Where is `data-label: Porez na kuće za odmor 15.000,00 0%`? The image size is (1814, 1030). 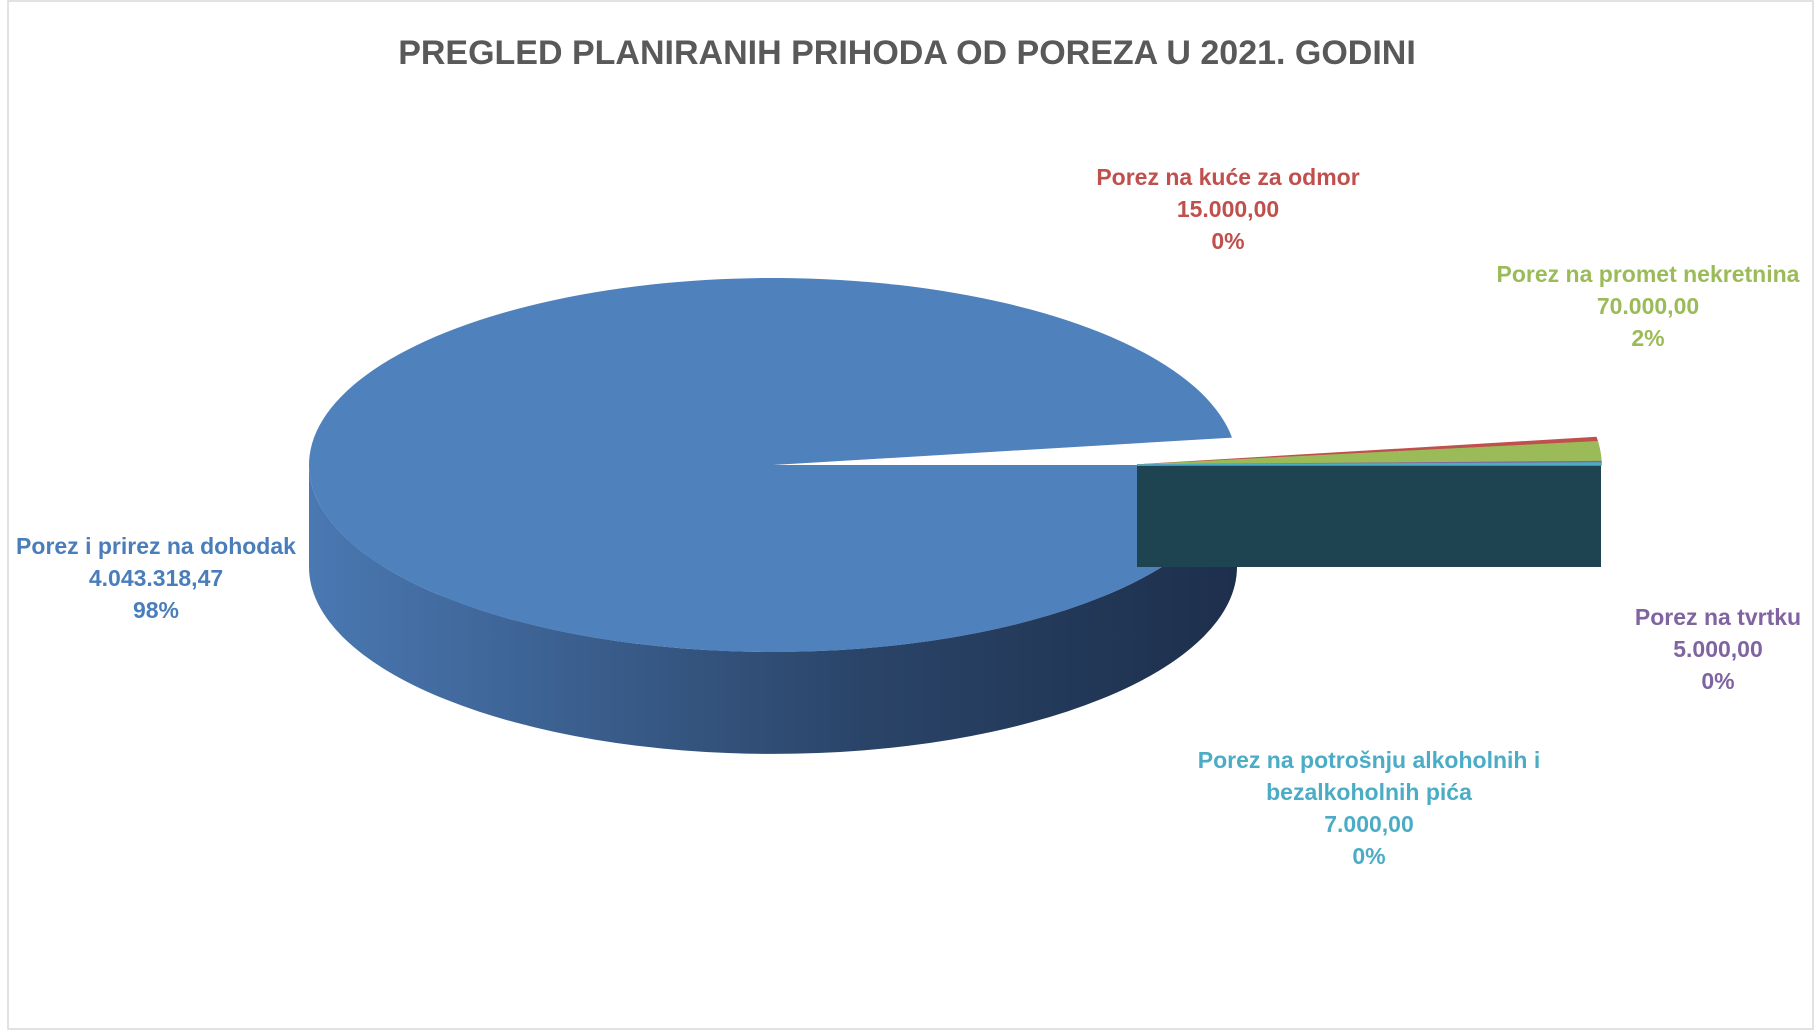 data-label: Porez na kuće za odmor 15.000,00 0% is located at coordinates (1227, 209).